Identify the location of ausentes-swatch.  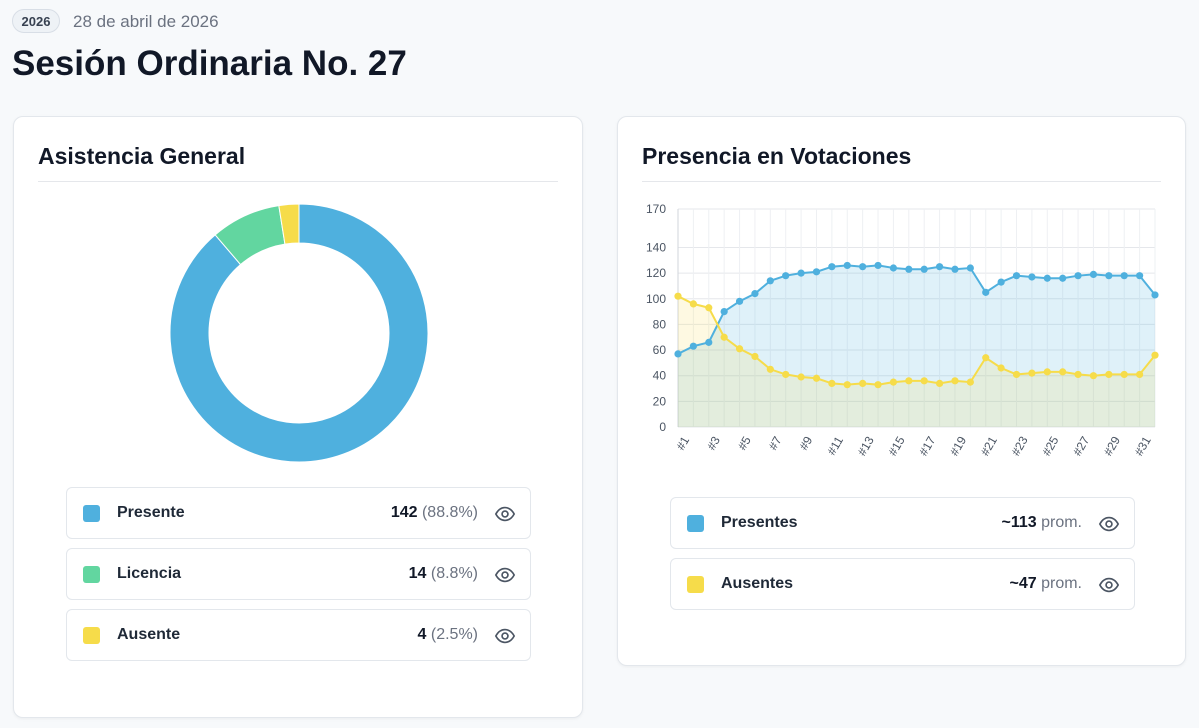
(695, 584).